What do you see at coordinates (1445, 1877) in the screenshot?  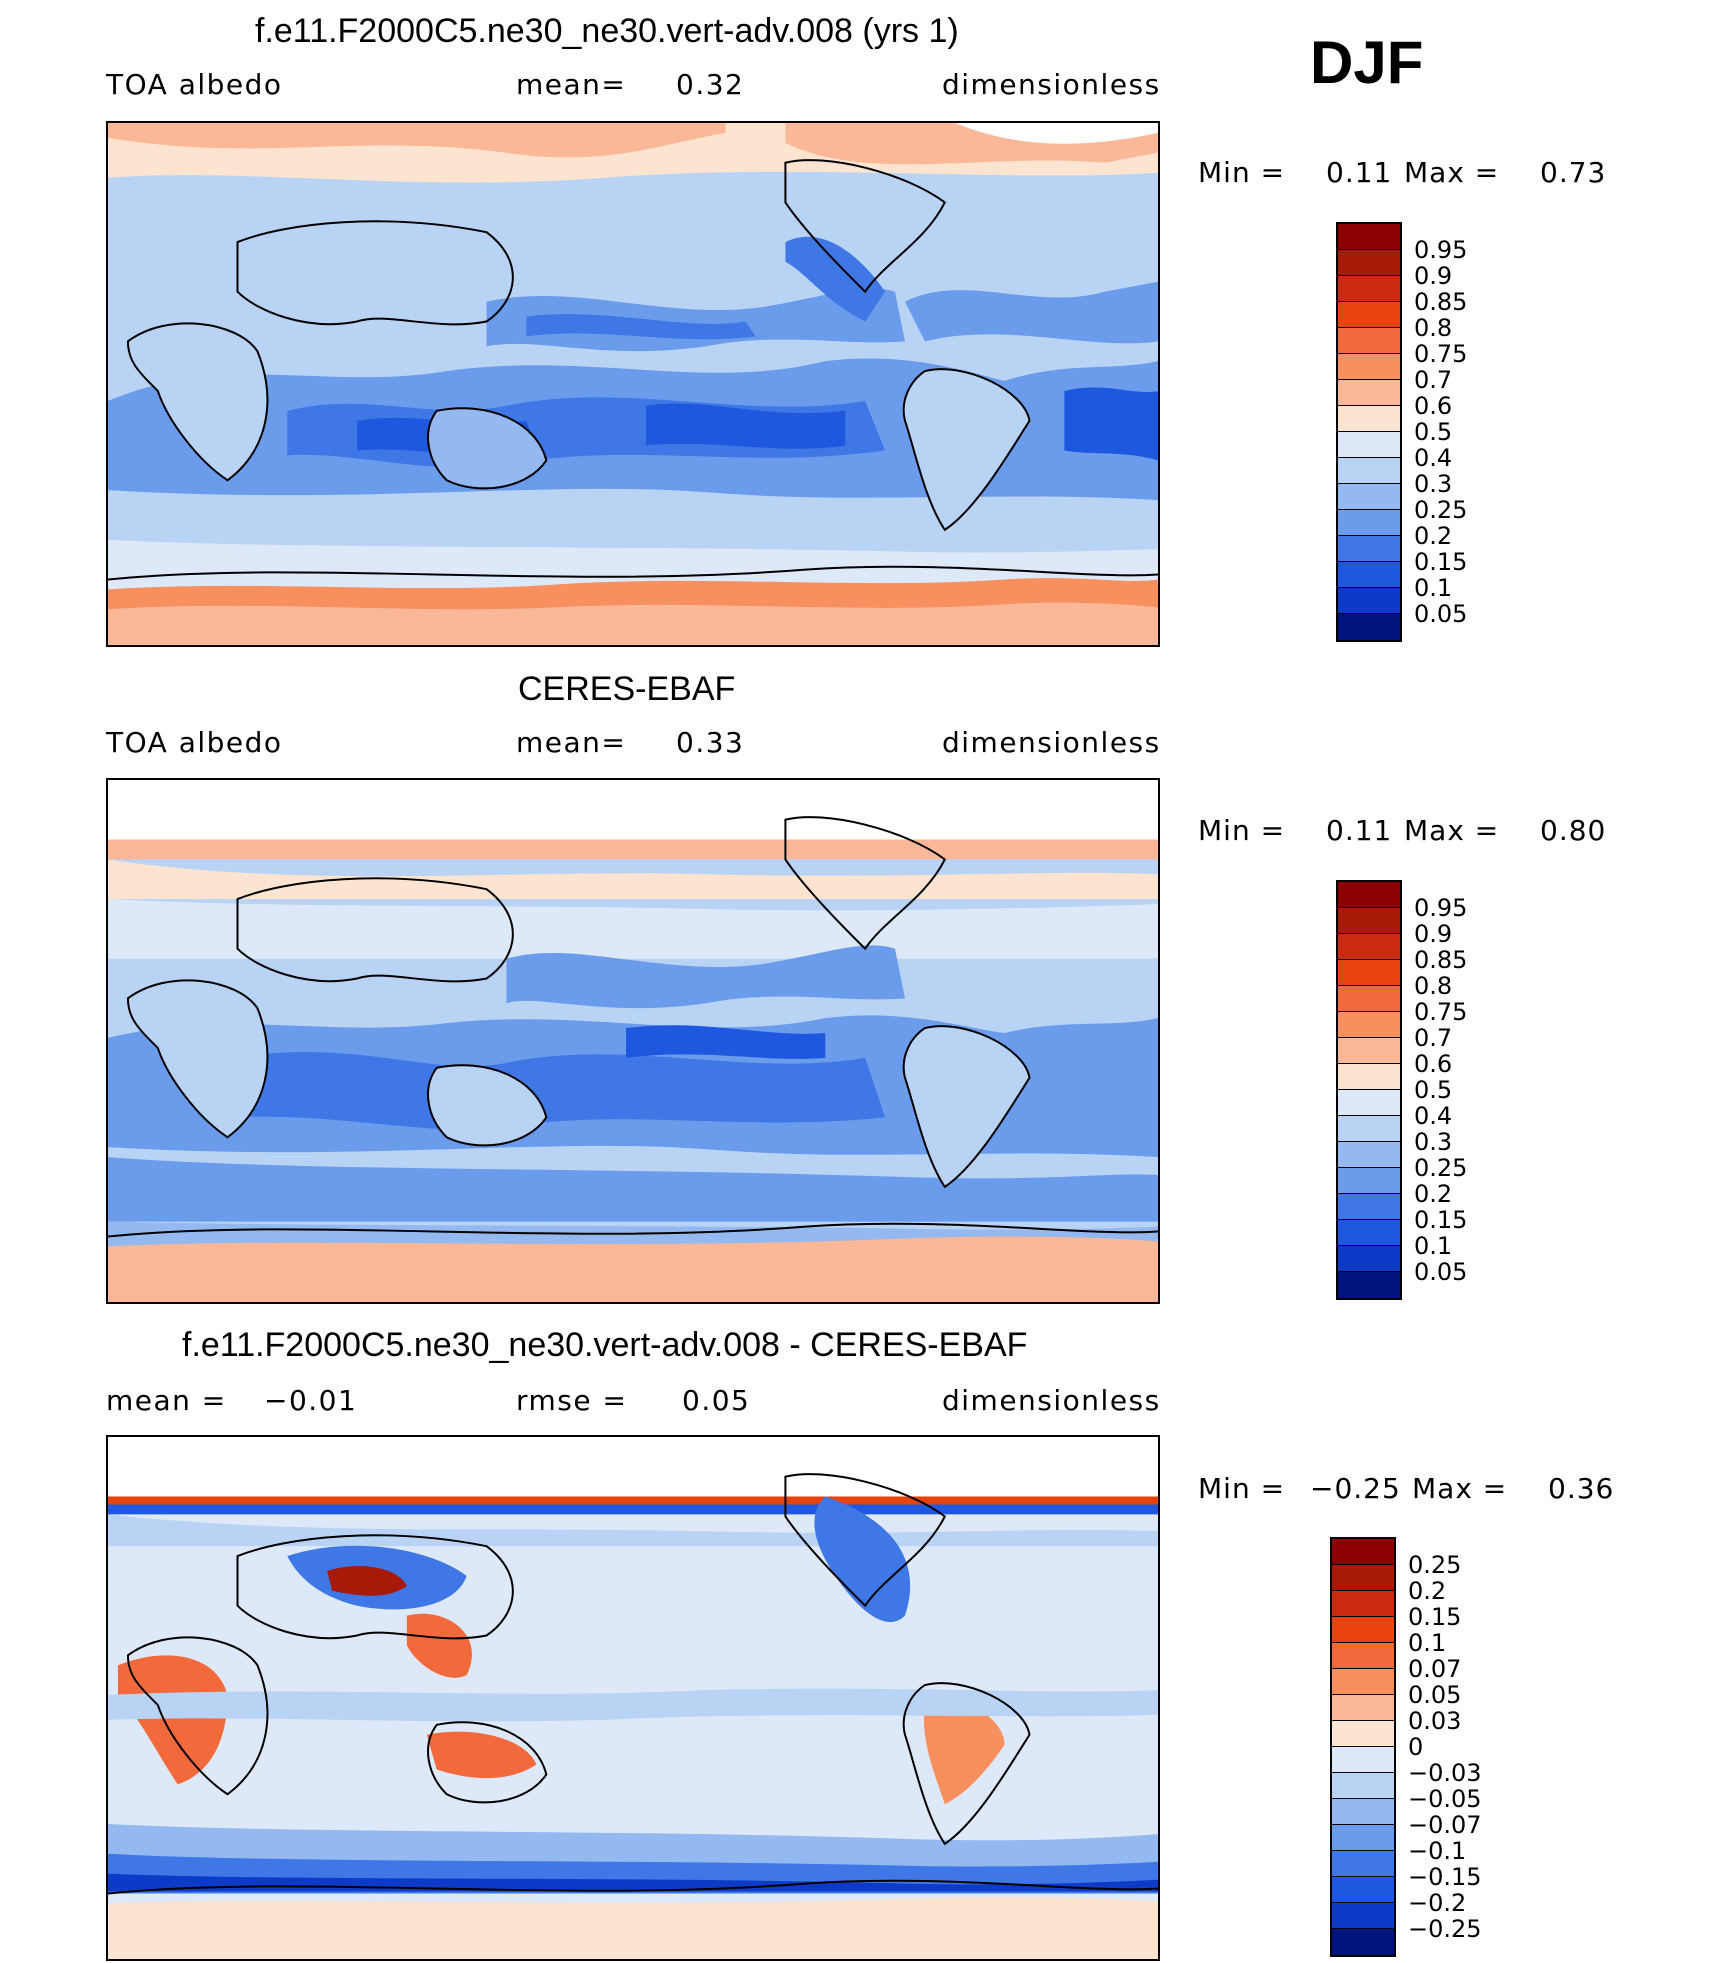 I see `colorbar-tick-label: −0.15` at bounding box center [1445, 1877].